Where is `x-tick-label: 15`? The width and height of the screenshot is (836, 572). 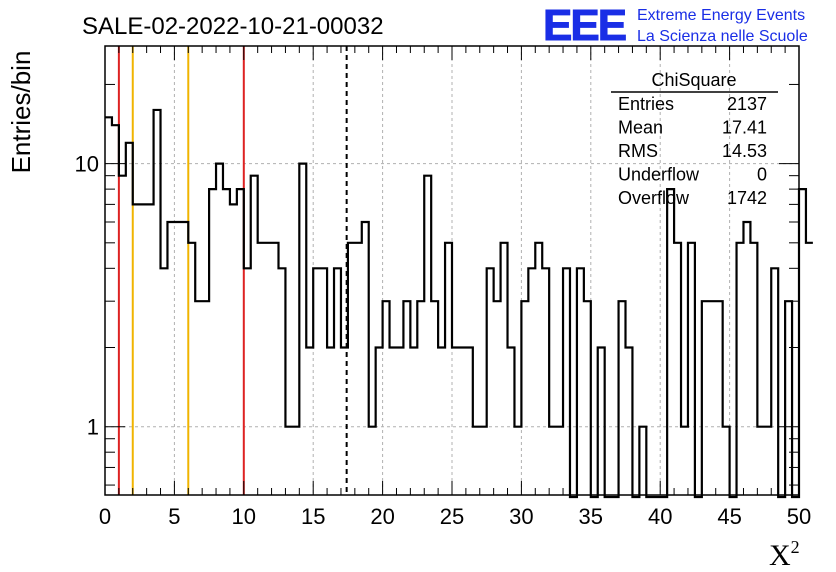 x-tick-label: 15 is located at coordinates (313, 516).